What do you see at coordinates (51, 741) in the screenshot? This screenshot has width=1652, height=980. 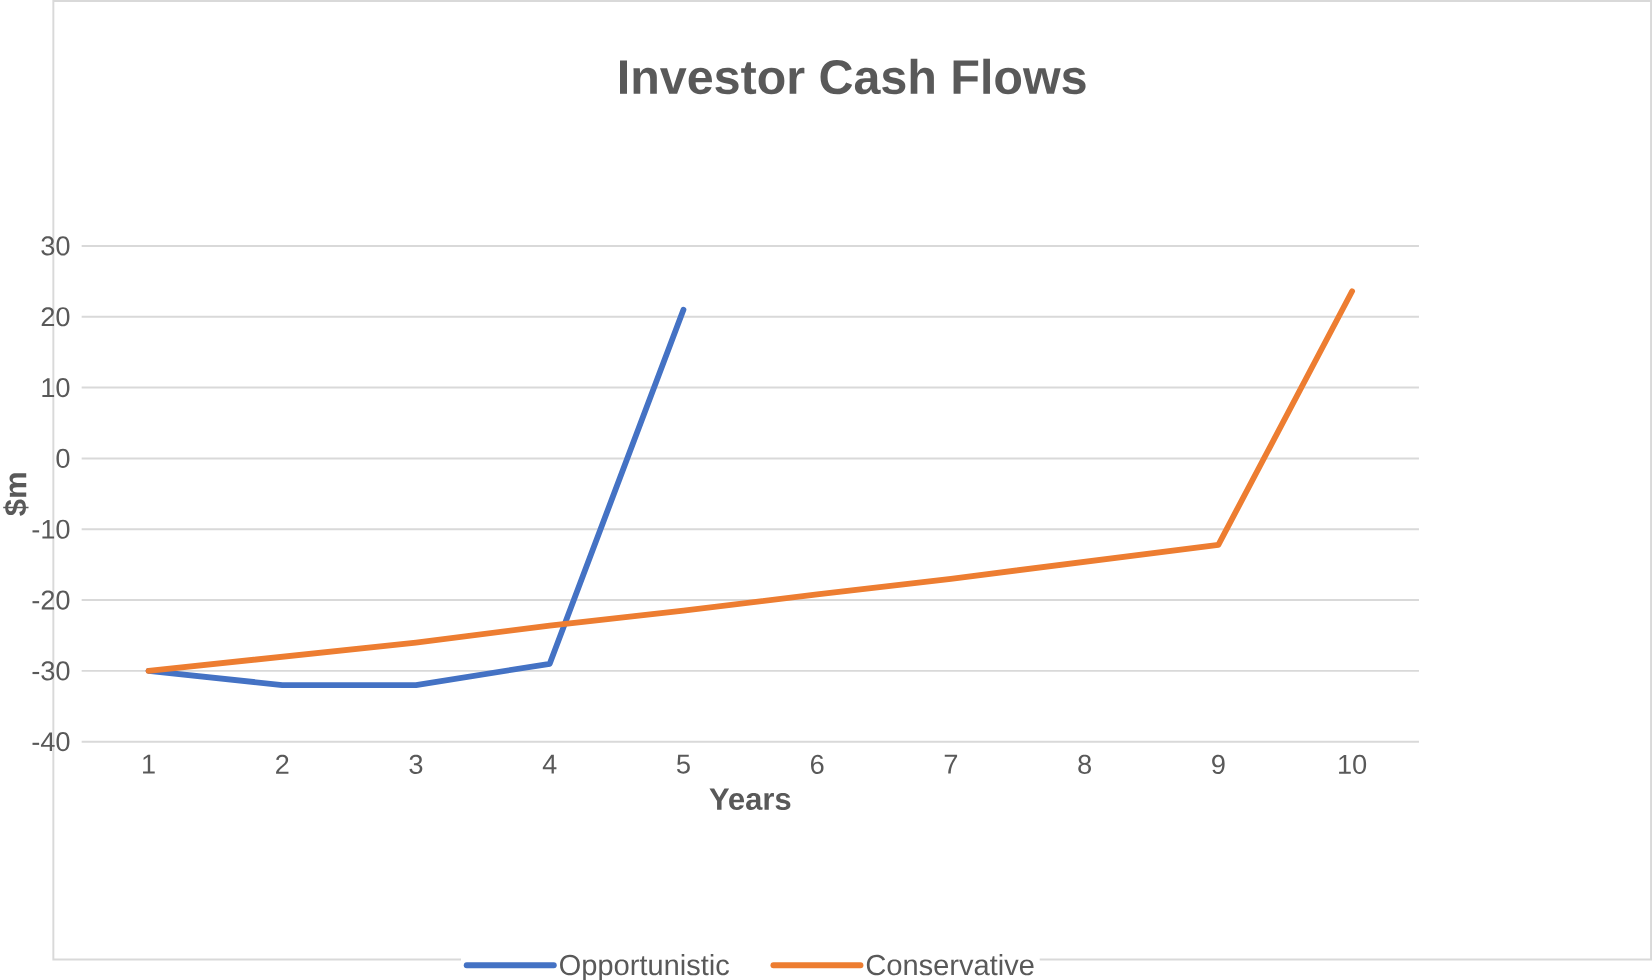 I see `y-tick-label: -40` at bounding box center [51, 741].